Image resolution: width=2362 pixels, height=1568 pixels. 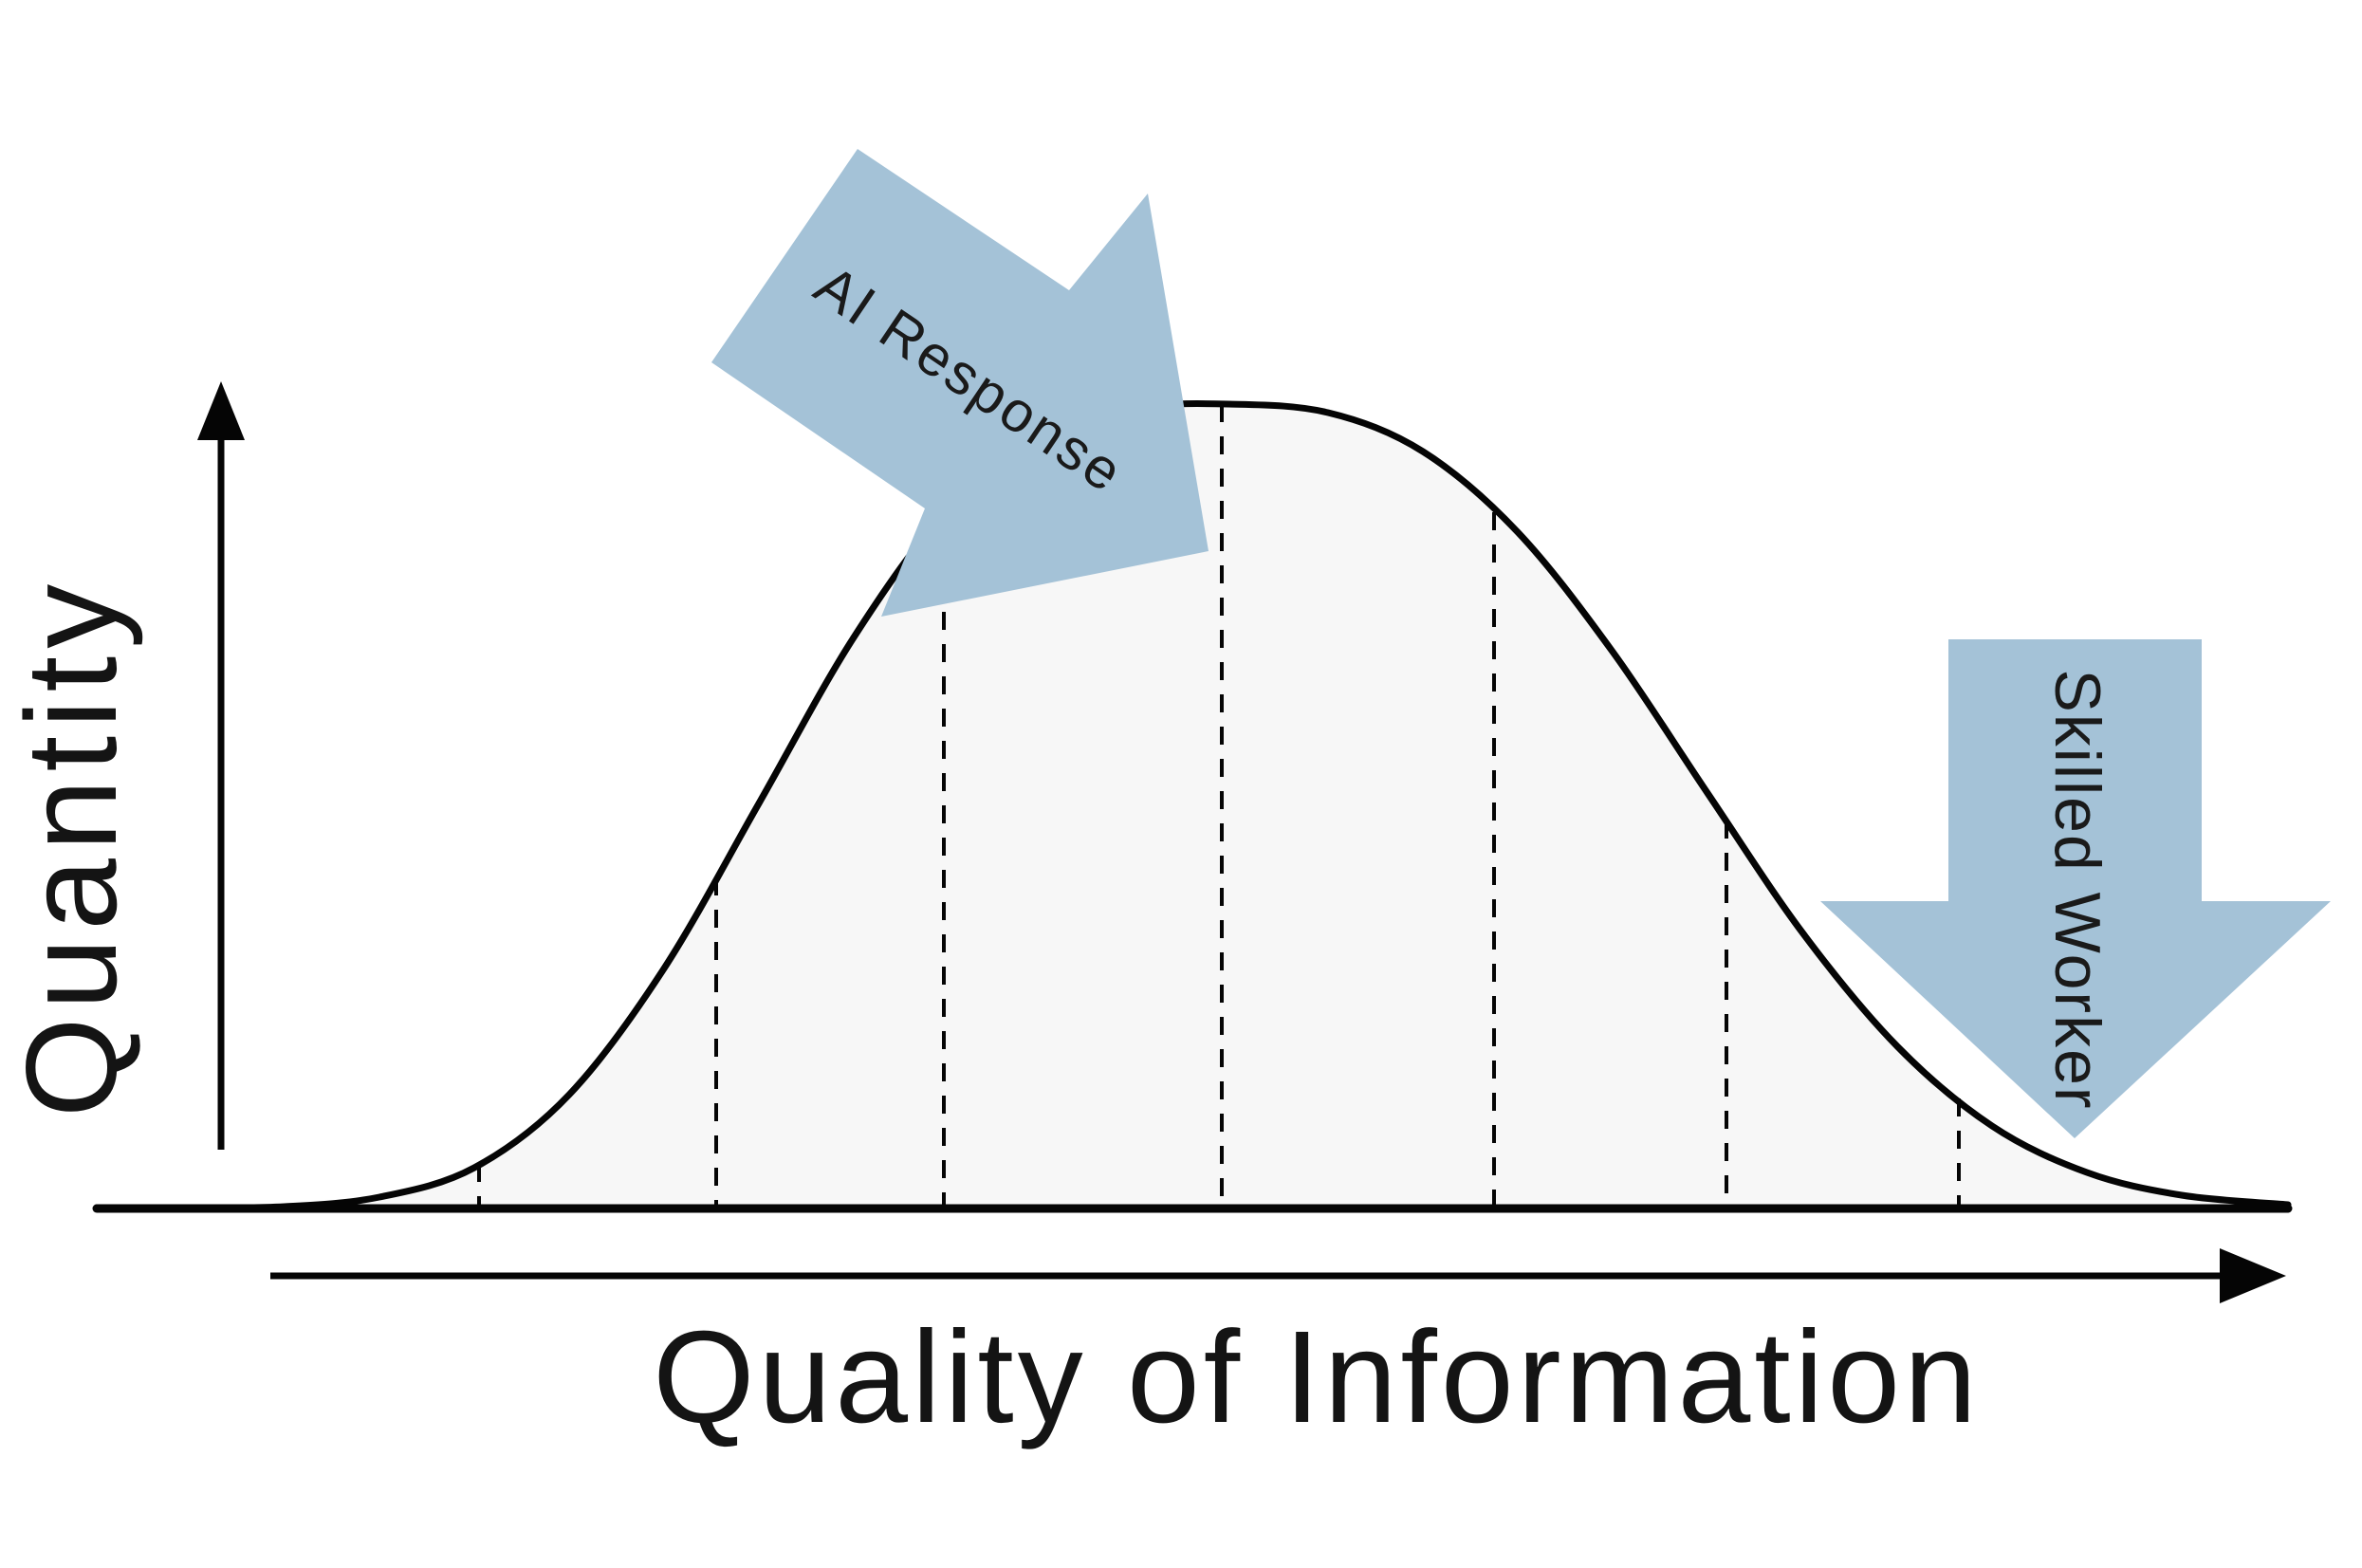 I want to click on x-axis-arrowhead-icon, so click(x=2253, y=1276).